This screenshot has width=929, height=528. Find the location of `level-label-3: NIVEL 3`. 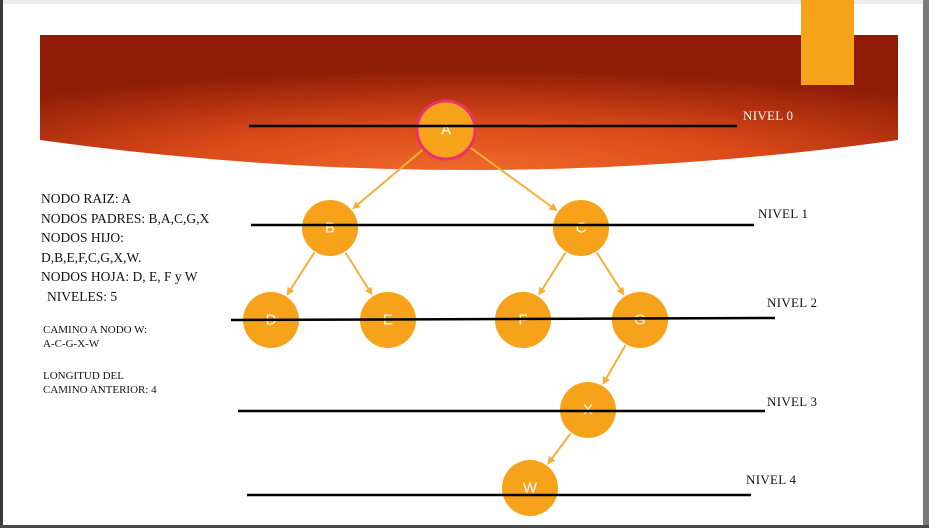

level-label-3: NIVEL 3 is located at coordinates (792, 401).